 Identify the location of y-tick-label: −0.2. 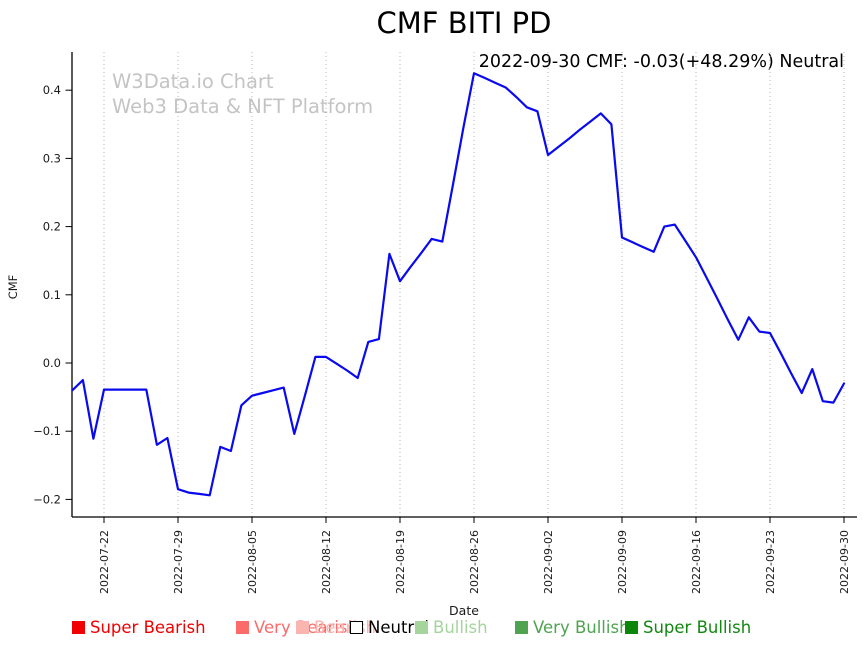
(47, 499).